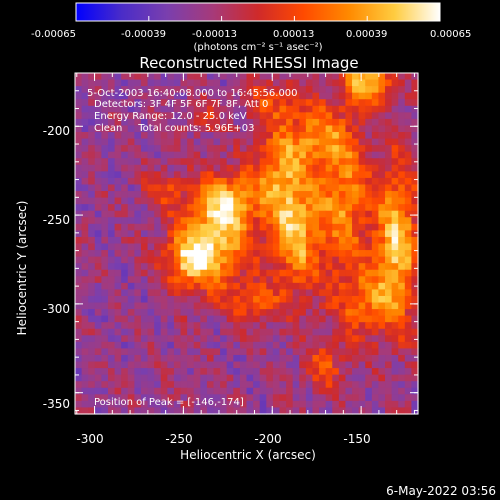  I want to click on colorbar-ticks, so click(258, 18).